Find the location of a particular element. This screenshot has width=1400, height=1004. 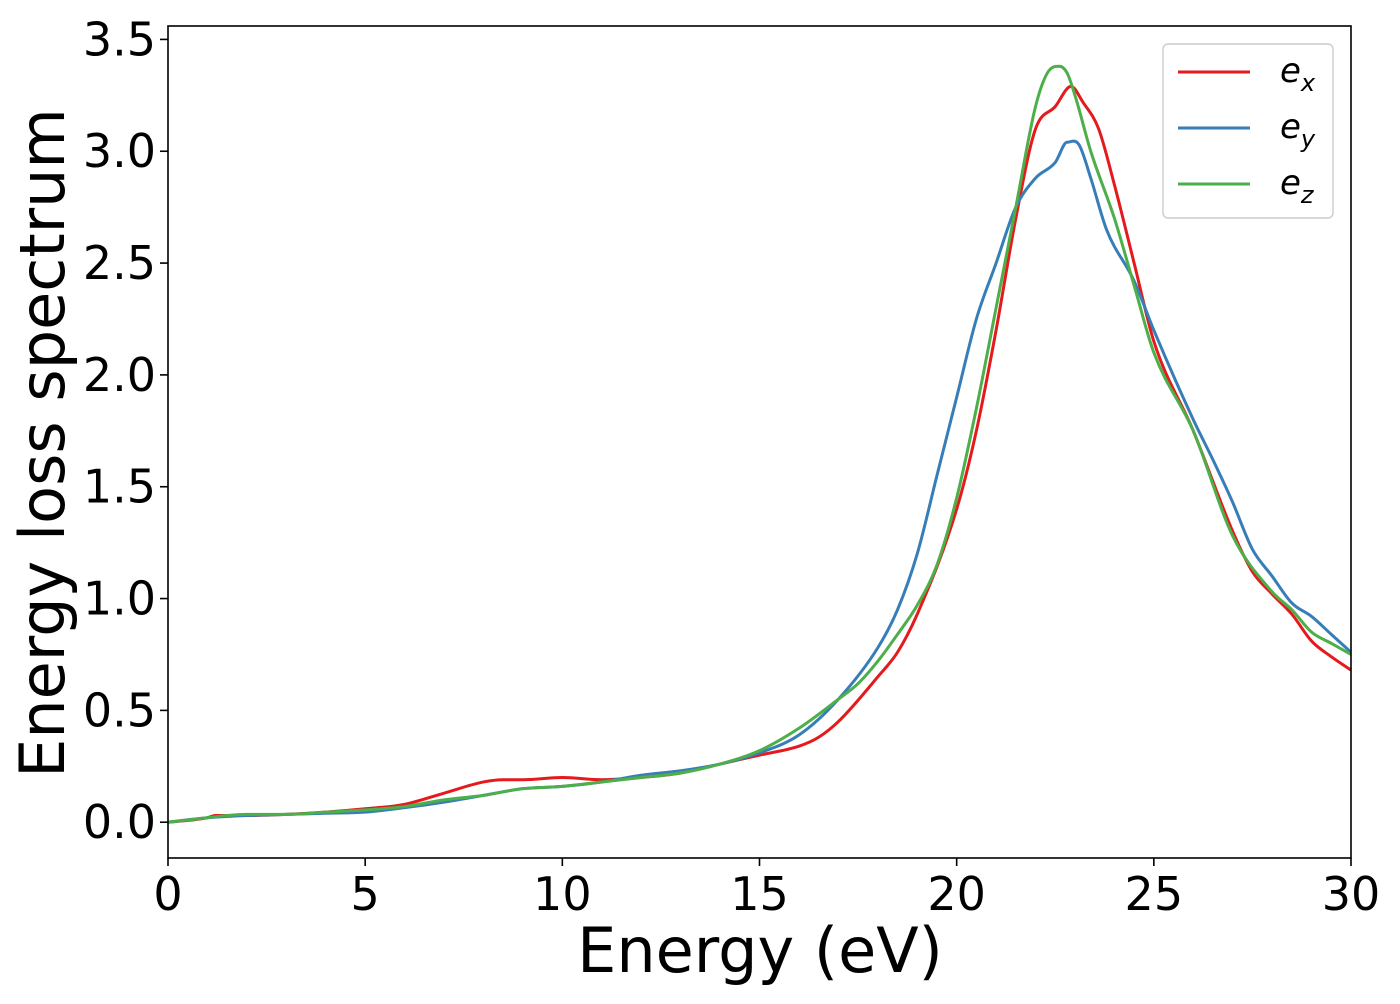

y-tick-label: 2.5 is located at coordinates (119, 263).